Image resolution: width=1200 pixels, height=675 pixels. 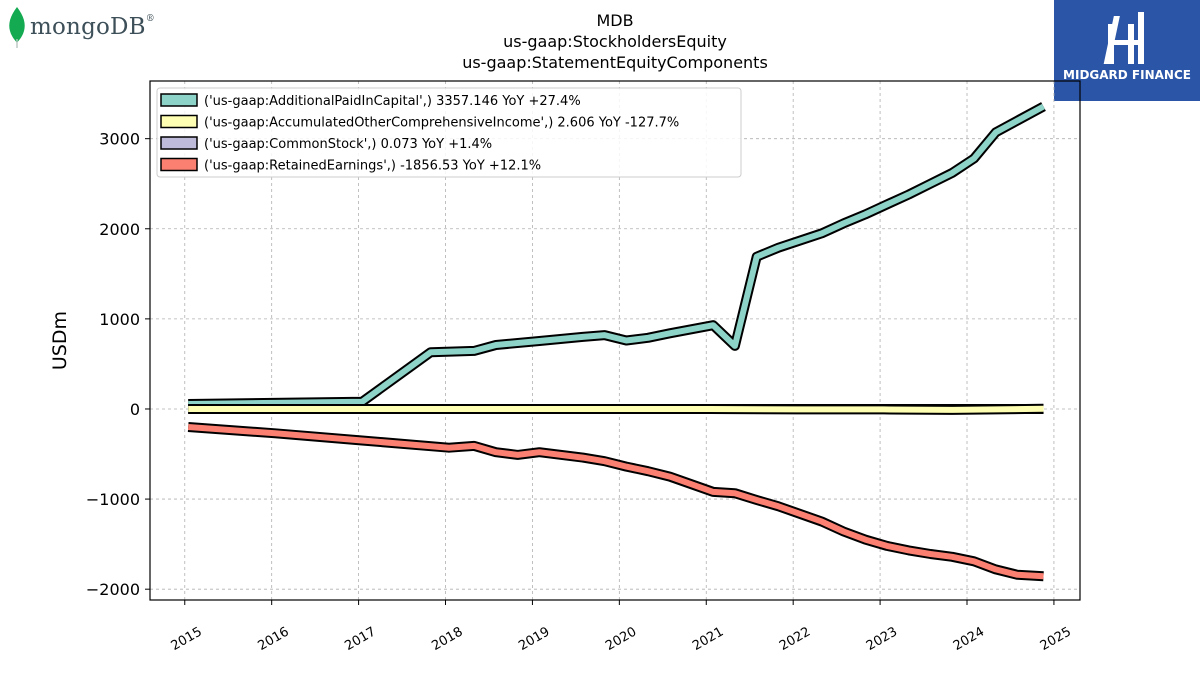 What do you see at coordinates (360, 639) in the screenshot?
I see `x-tick-label: 2017` at bounding box center [360, 639].